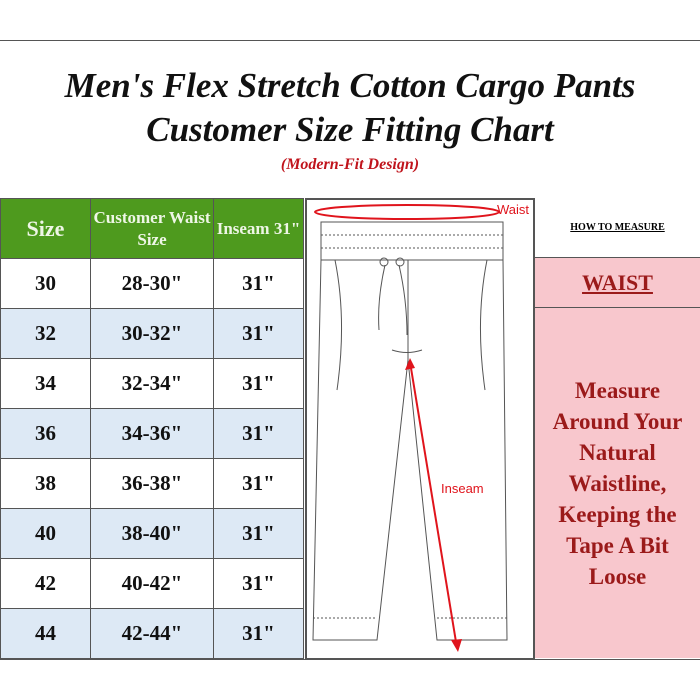  I want to click on table-row: 44 42-44" 31", so click(152, 633).